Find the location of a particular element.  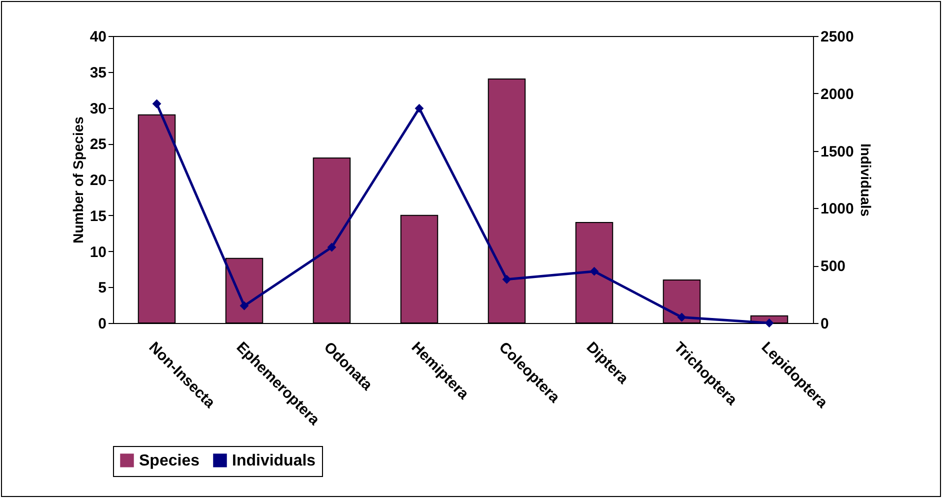

y2-tick-label: 500 is located at coordinates (833, 267).